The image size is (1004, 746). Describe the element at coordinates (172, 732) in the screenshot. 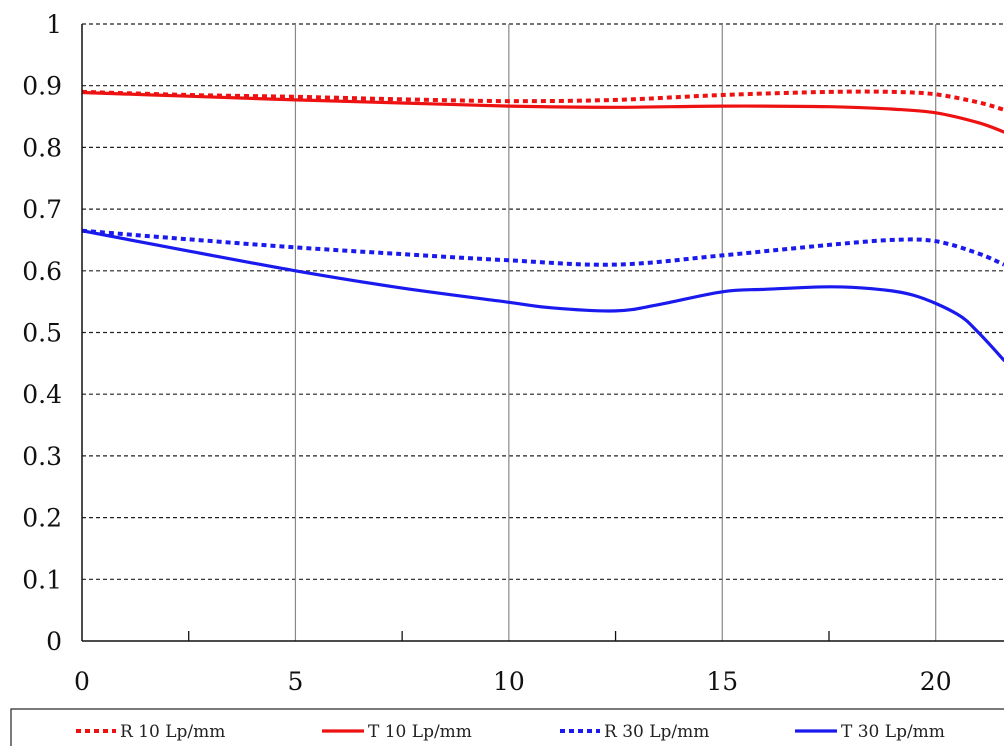

I see `legend-label-r-10-lp-mm: R 10 Lp/mm` at that location.